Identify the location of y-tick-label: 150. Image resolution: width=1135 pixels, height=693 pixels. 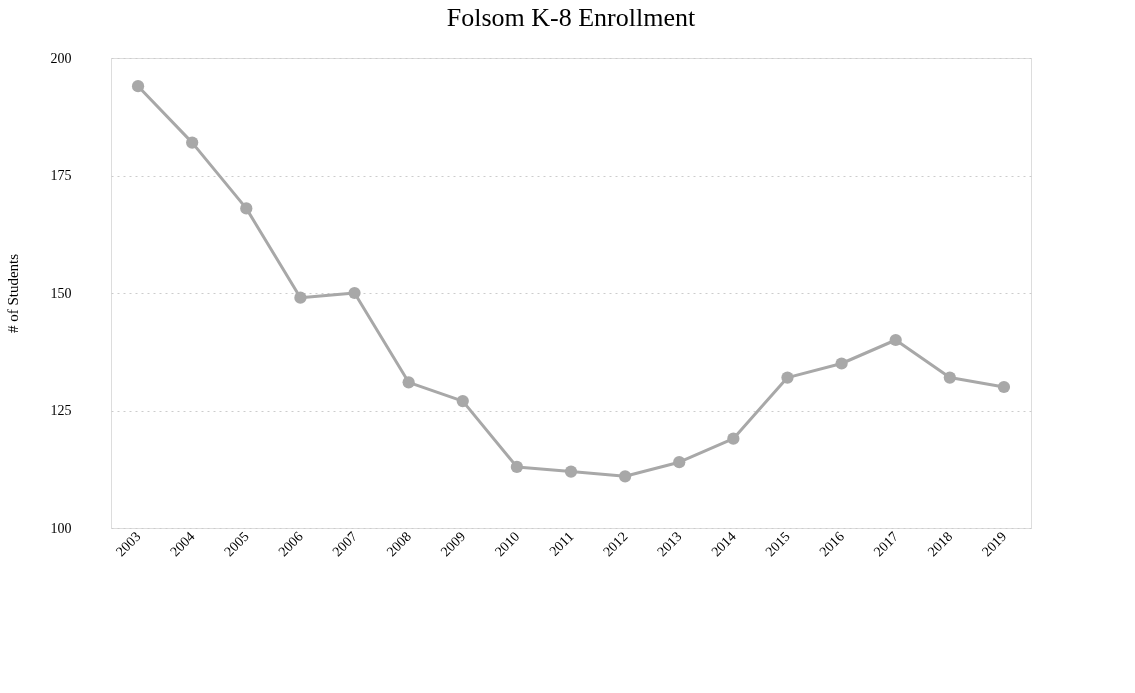
(61, 293).